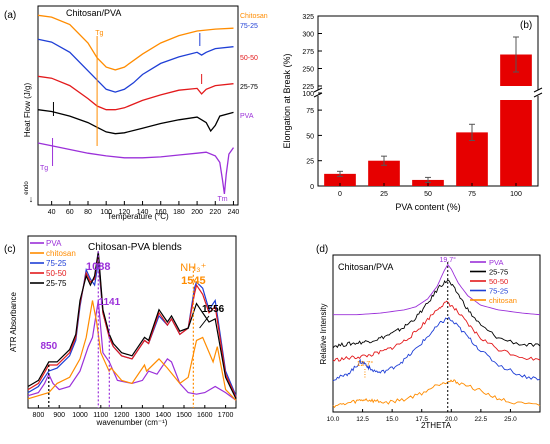  What do you see at coordinates (222, 199) in the screenshot?
I see `annotation-tm-pva: Tm` at bounding box center [222, 199].